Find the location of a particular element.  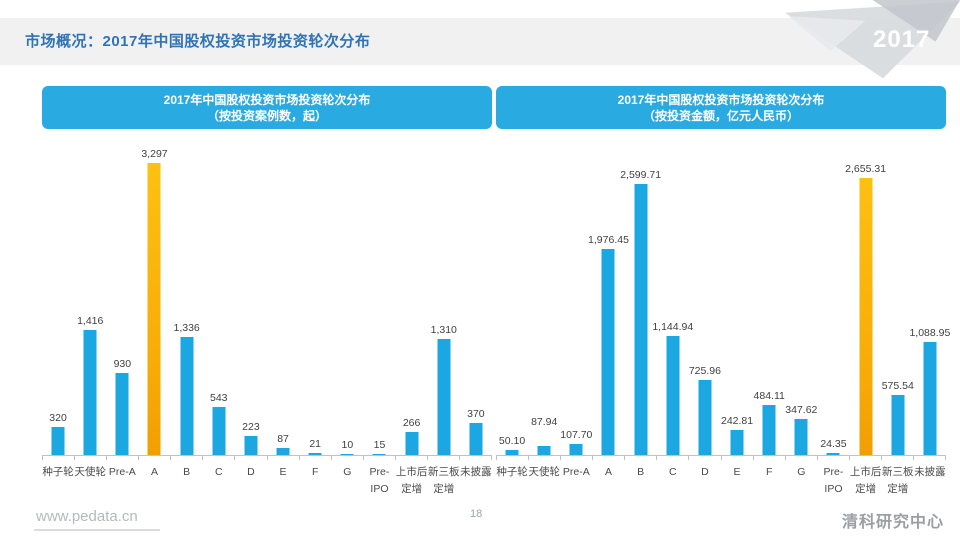

category-label: 未披露 is located at coordinates (930, 472).